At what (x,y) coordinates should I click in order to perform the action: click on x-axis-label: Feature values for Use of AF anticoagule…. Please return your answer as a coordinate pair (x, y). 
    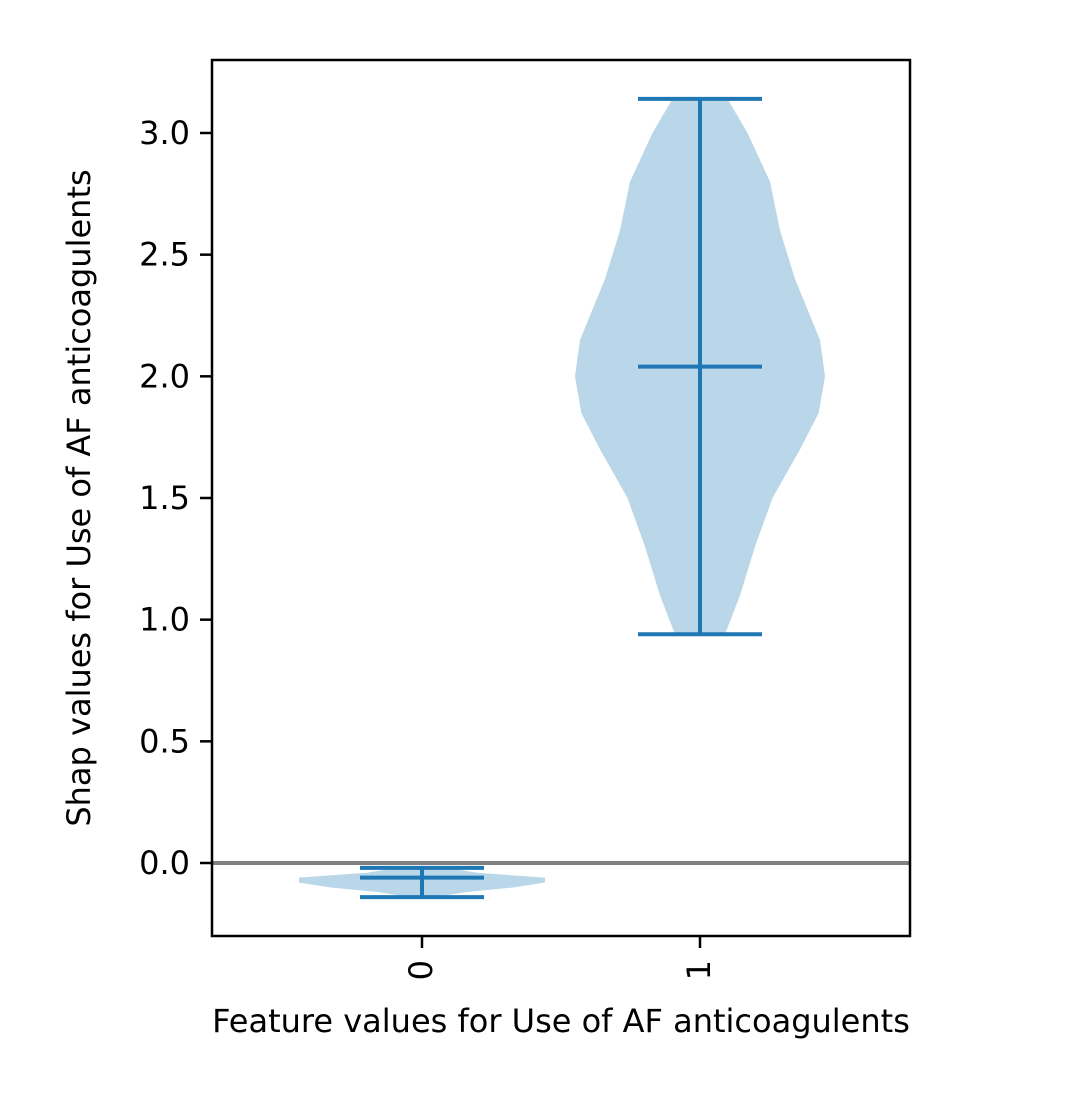
    Looking at the image, I should click on (561, 1021).